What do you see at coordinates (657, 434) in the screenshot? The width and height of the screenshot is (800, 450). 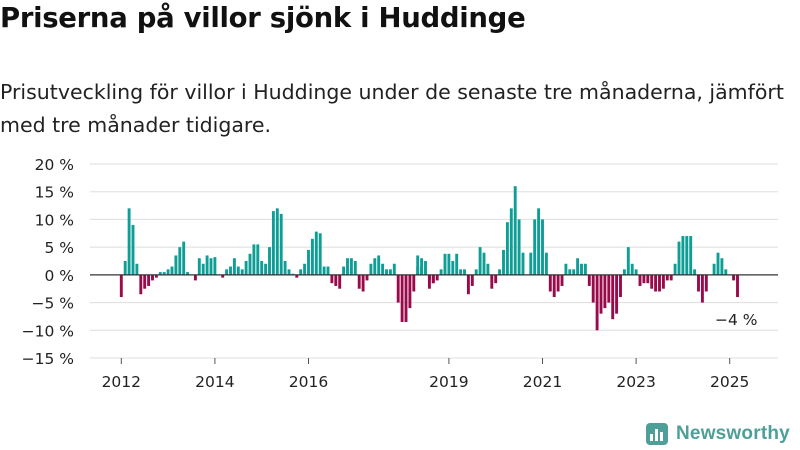 I see `bar-chart-icon` at bounding box center [657, 434].